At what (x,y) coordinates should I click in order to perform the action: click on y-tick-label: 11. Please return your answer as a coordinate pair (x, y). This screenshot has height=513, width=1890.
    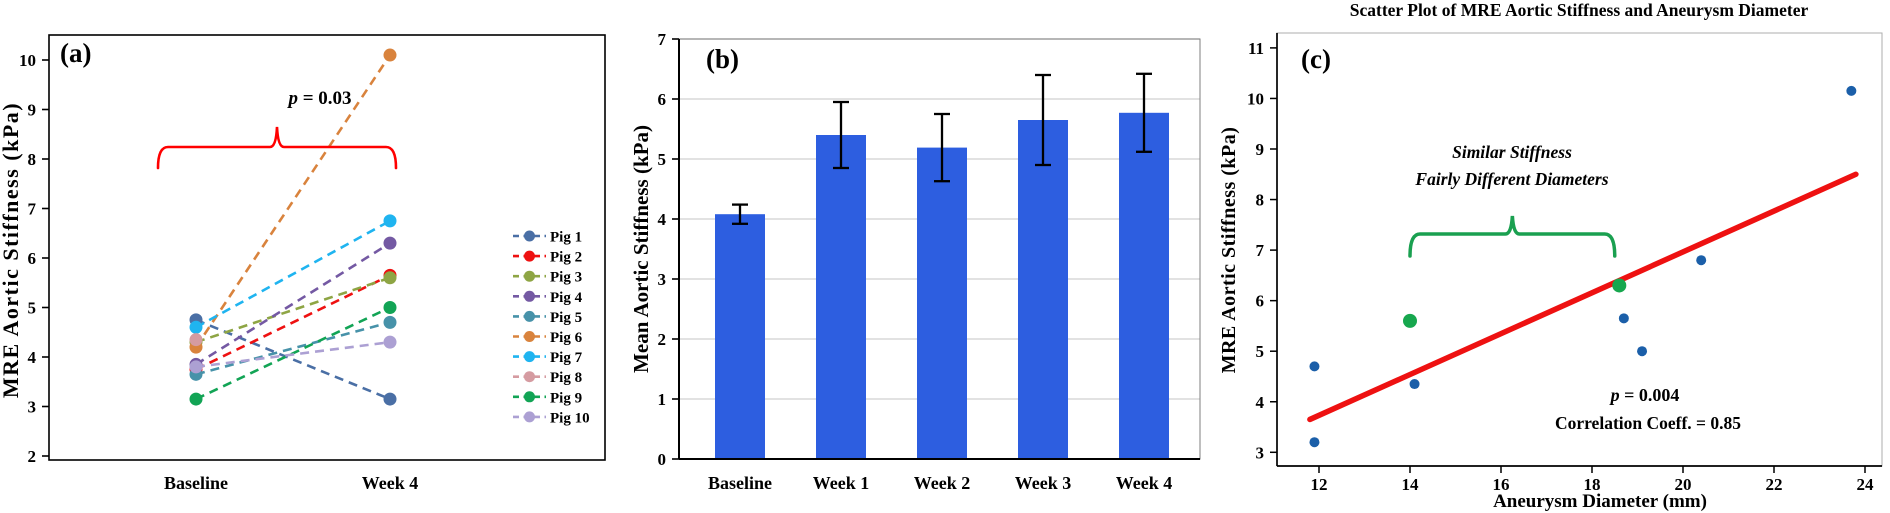
    Looking at the image, I should click on (1256, 48).